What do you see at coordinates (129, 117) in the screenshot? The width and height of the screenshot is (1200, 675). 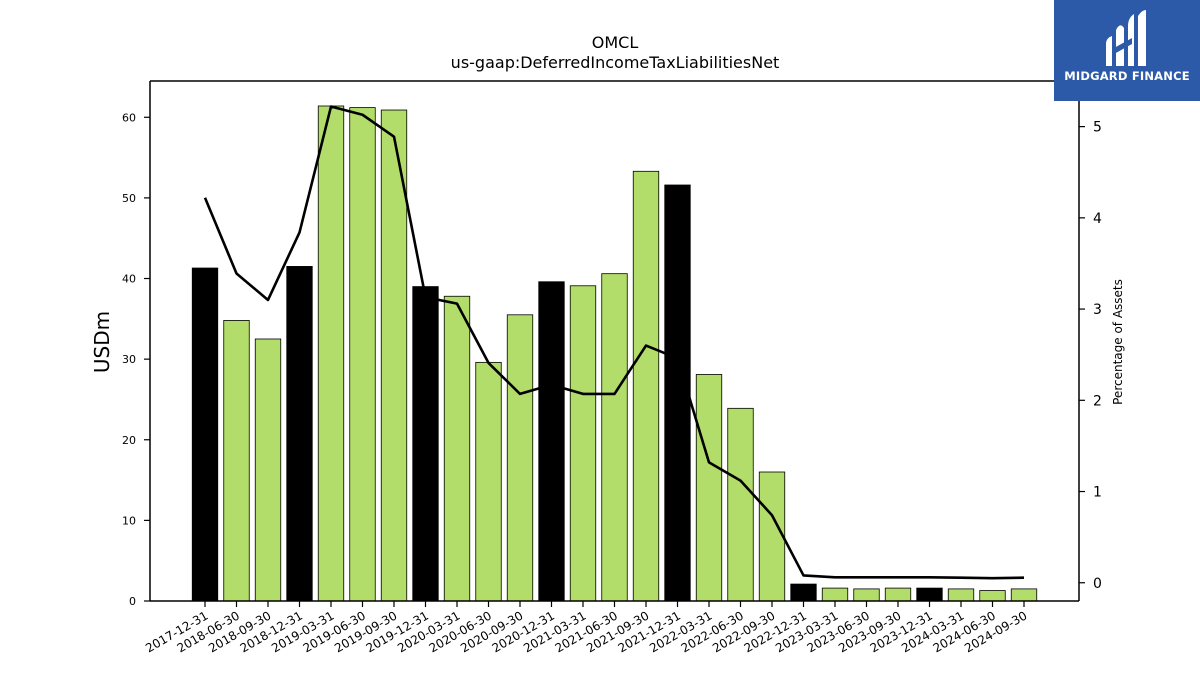 I see `y-tick-label: 60` at bounding box center [129, 117].